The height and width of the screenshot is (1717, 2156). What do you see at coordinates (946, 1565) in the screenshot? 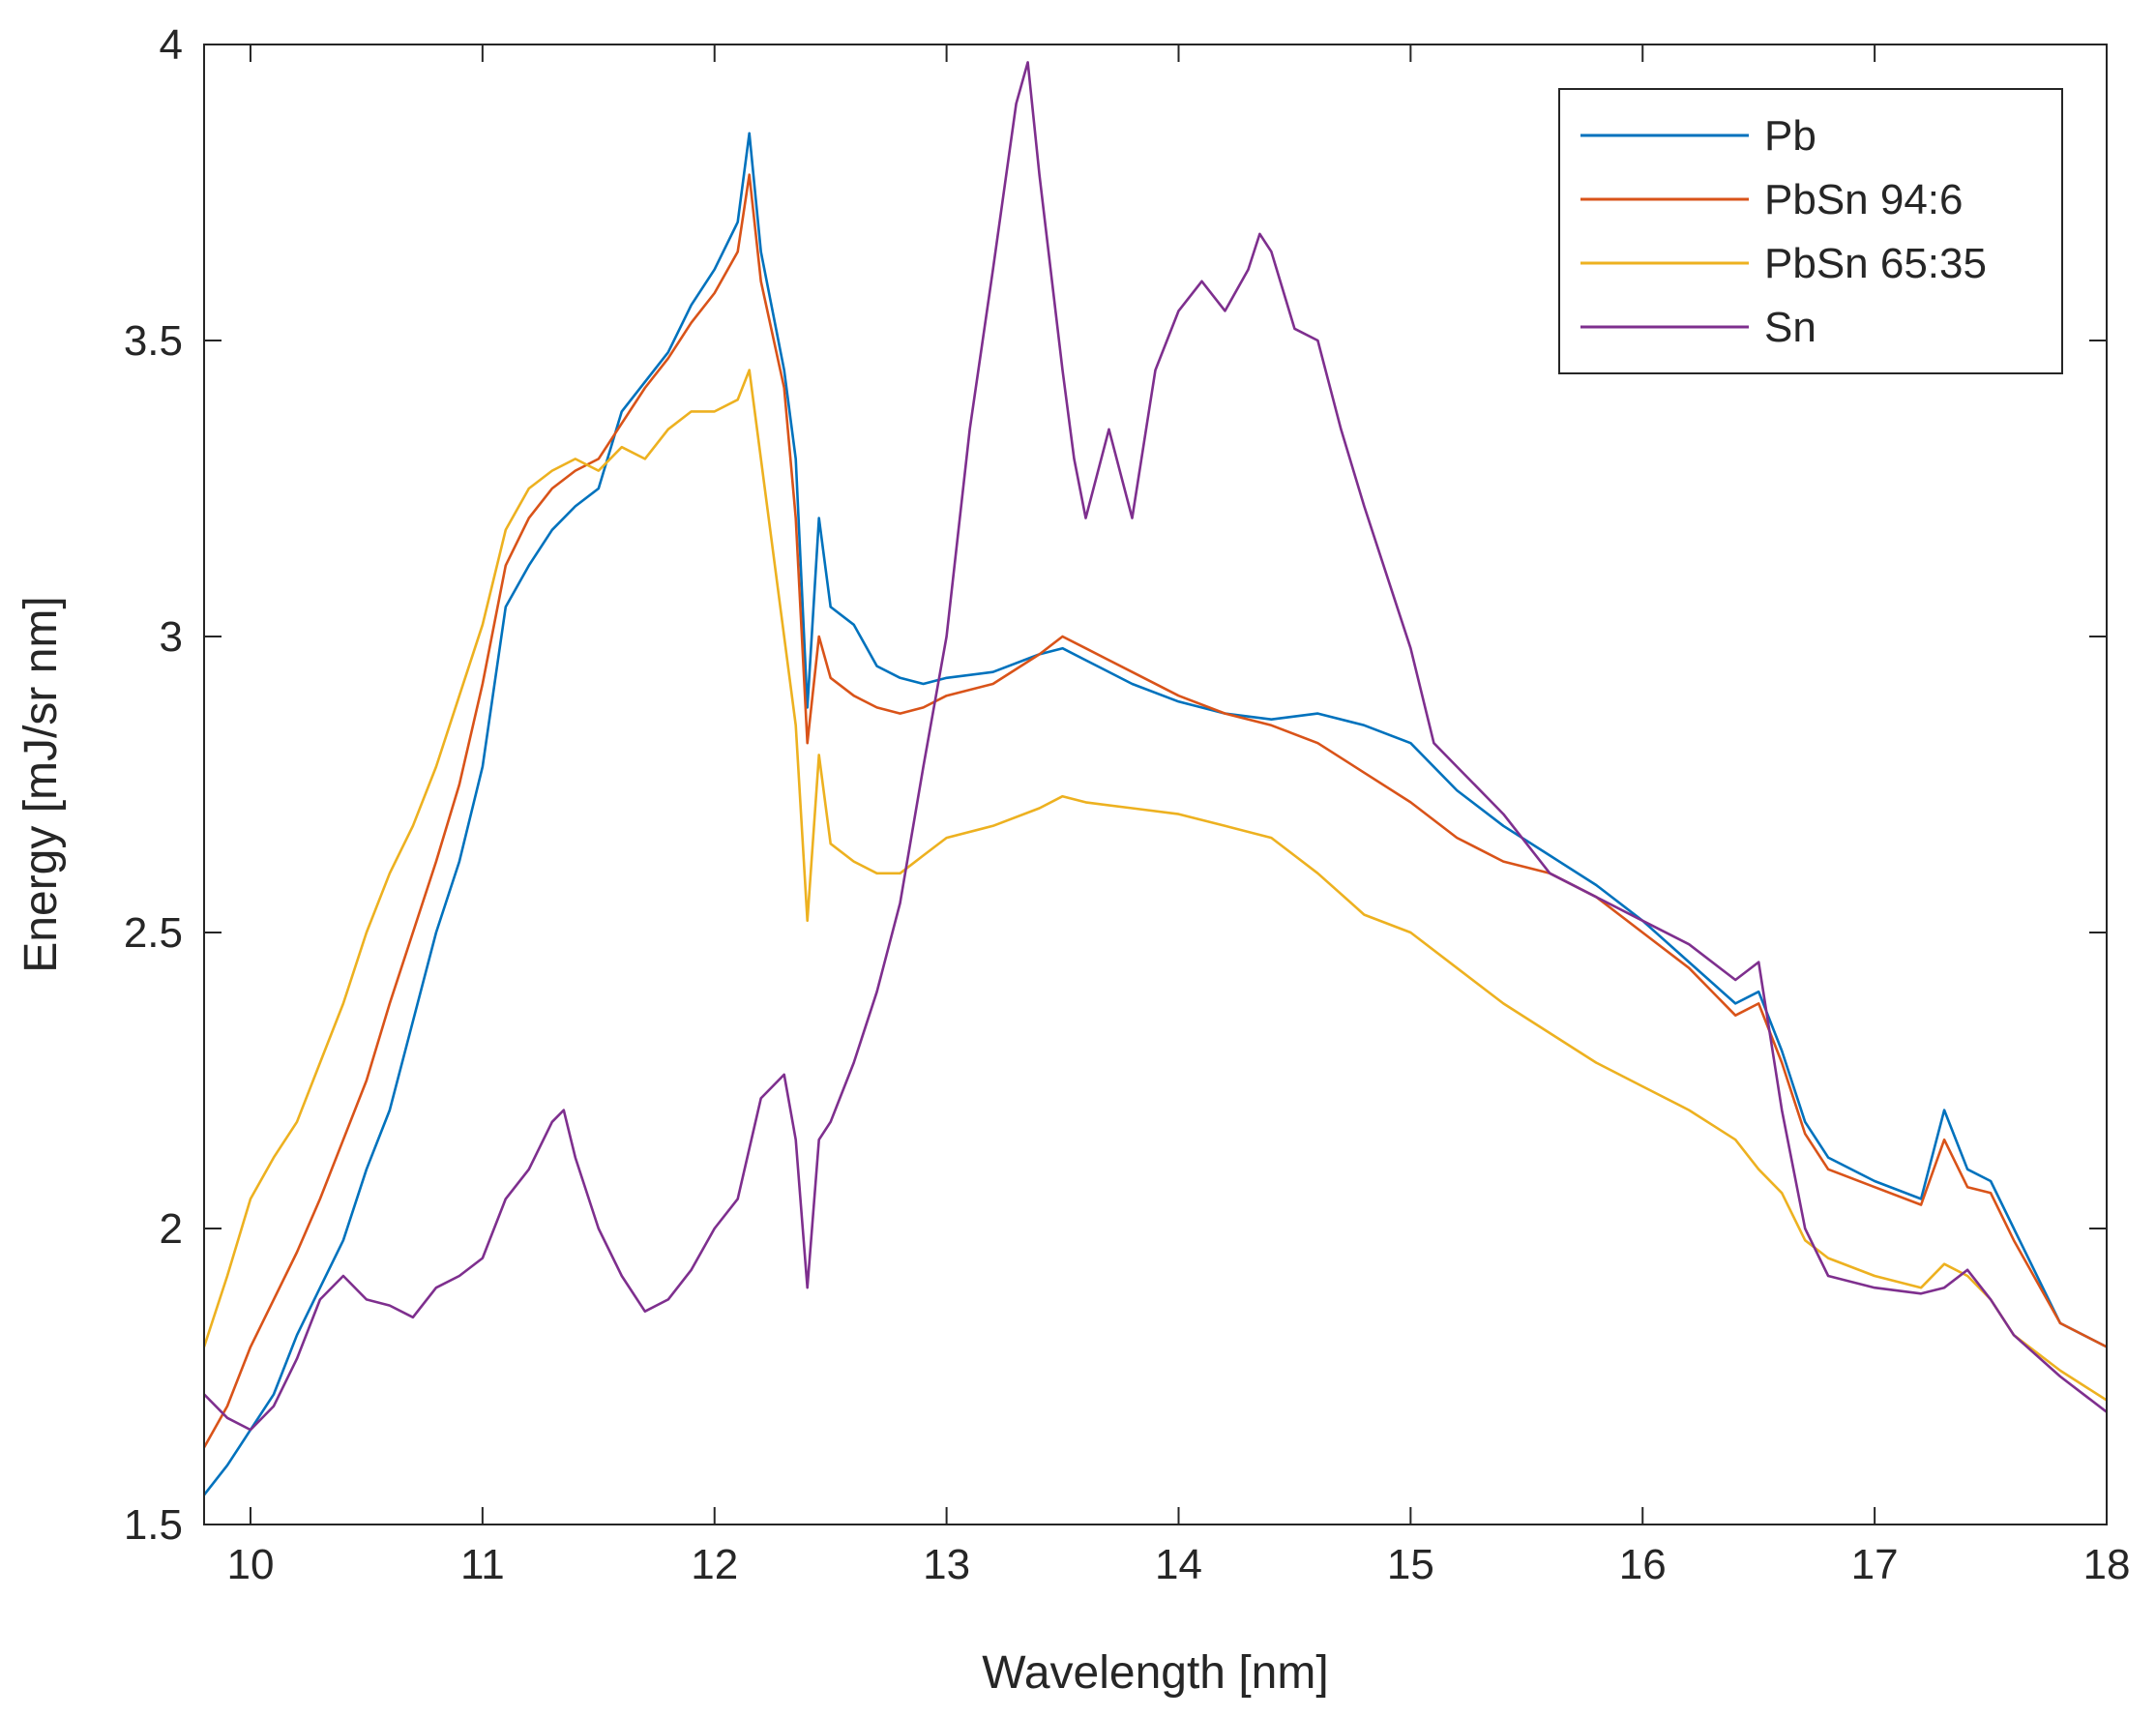
I see `x-tick-label: 13` at bounding box center [946, 1565].